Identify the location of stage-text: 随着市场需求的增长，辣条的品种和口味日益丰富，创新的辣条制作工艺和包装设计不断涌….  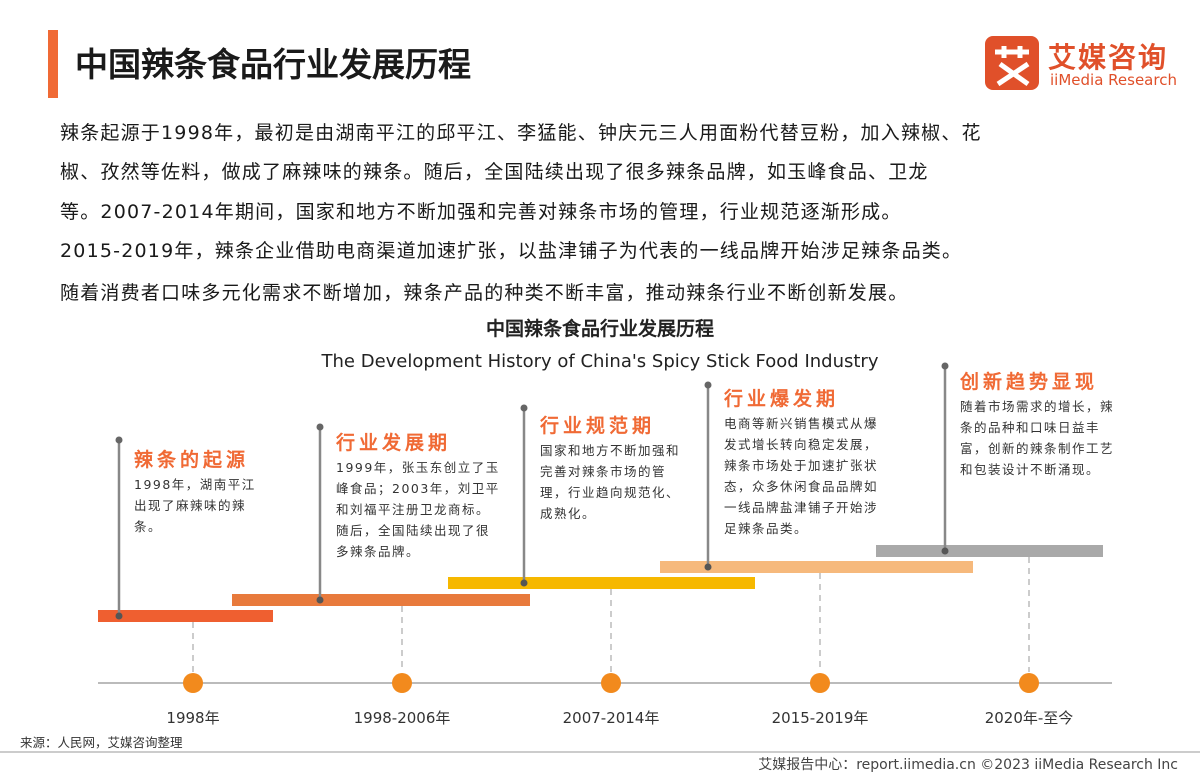
(1037, 438).